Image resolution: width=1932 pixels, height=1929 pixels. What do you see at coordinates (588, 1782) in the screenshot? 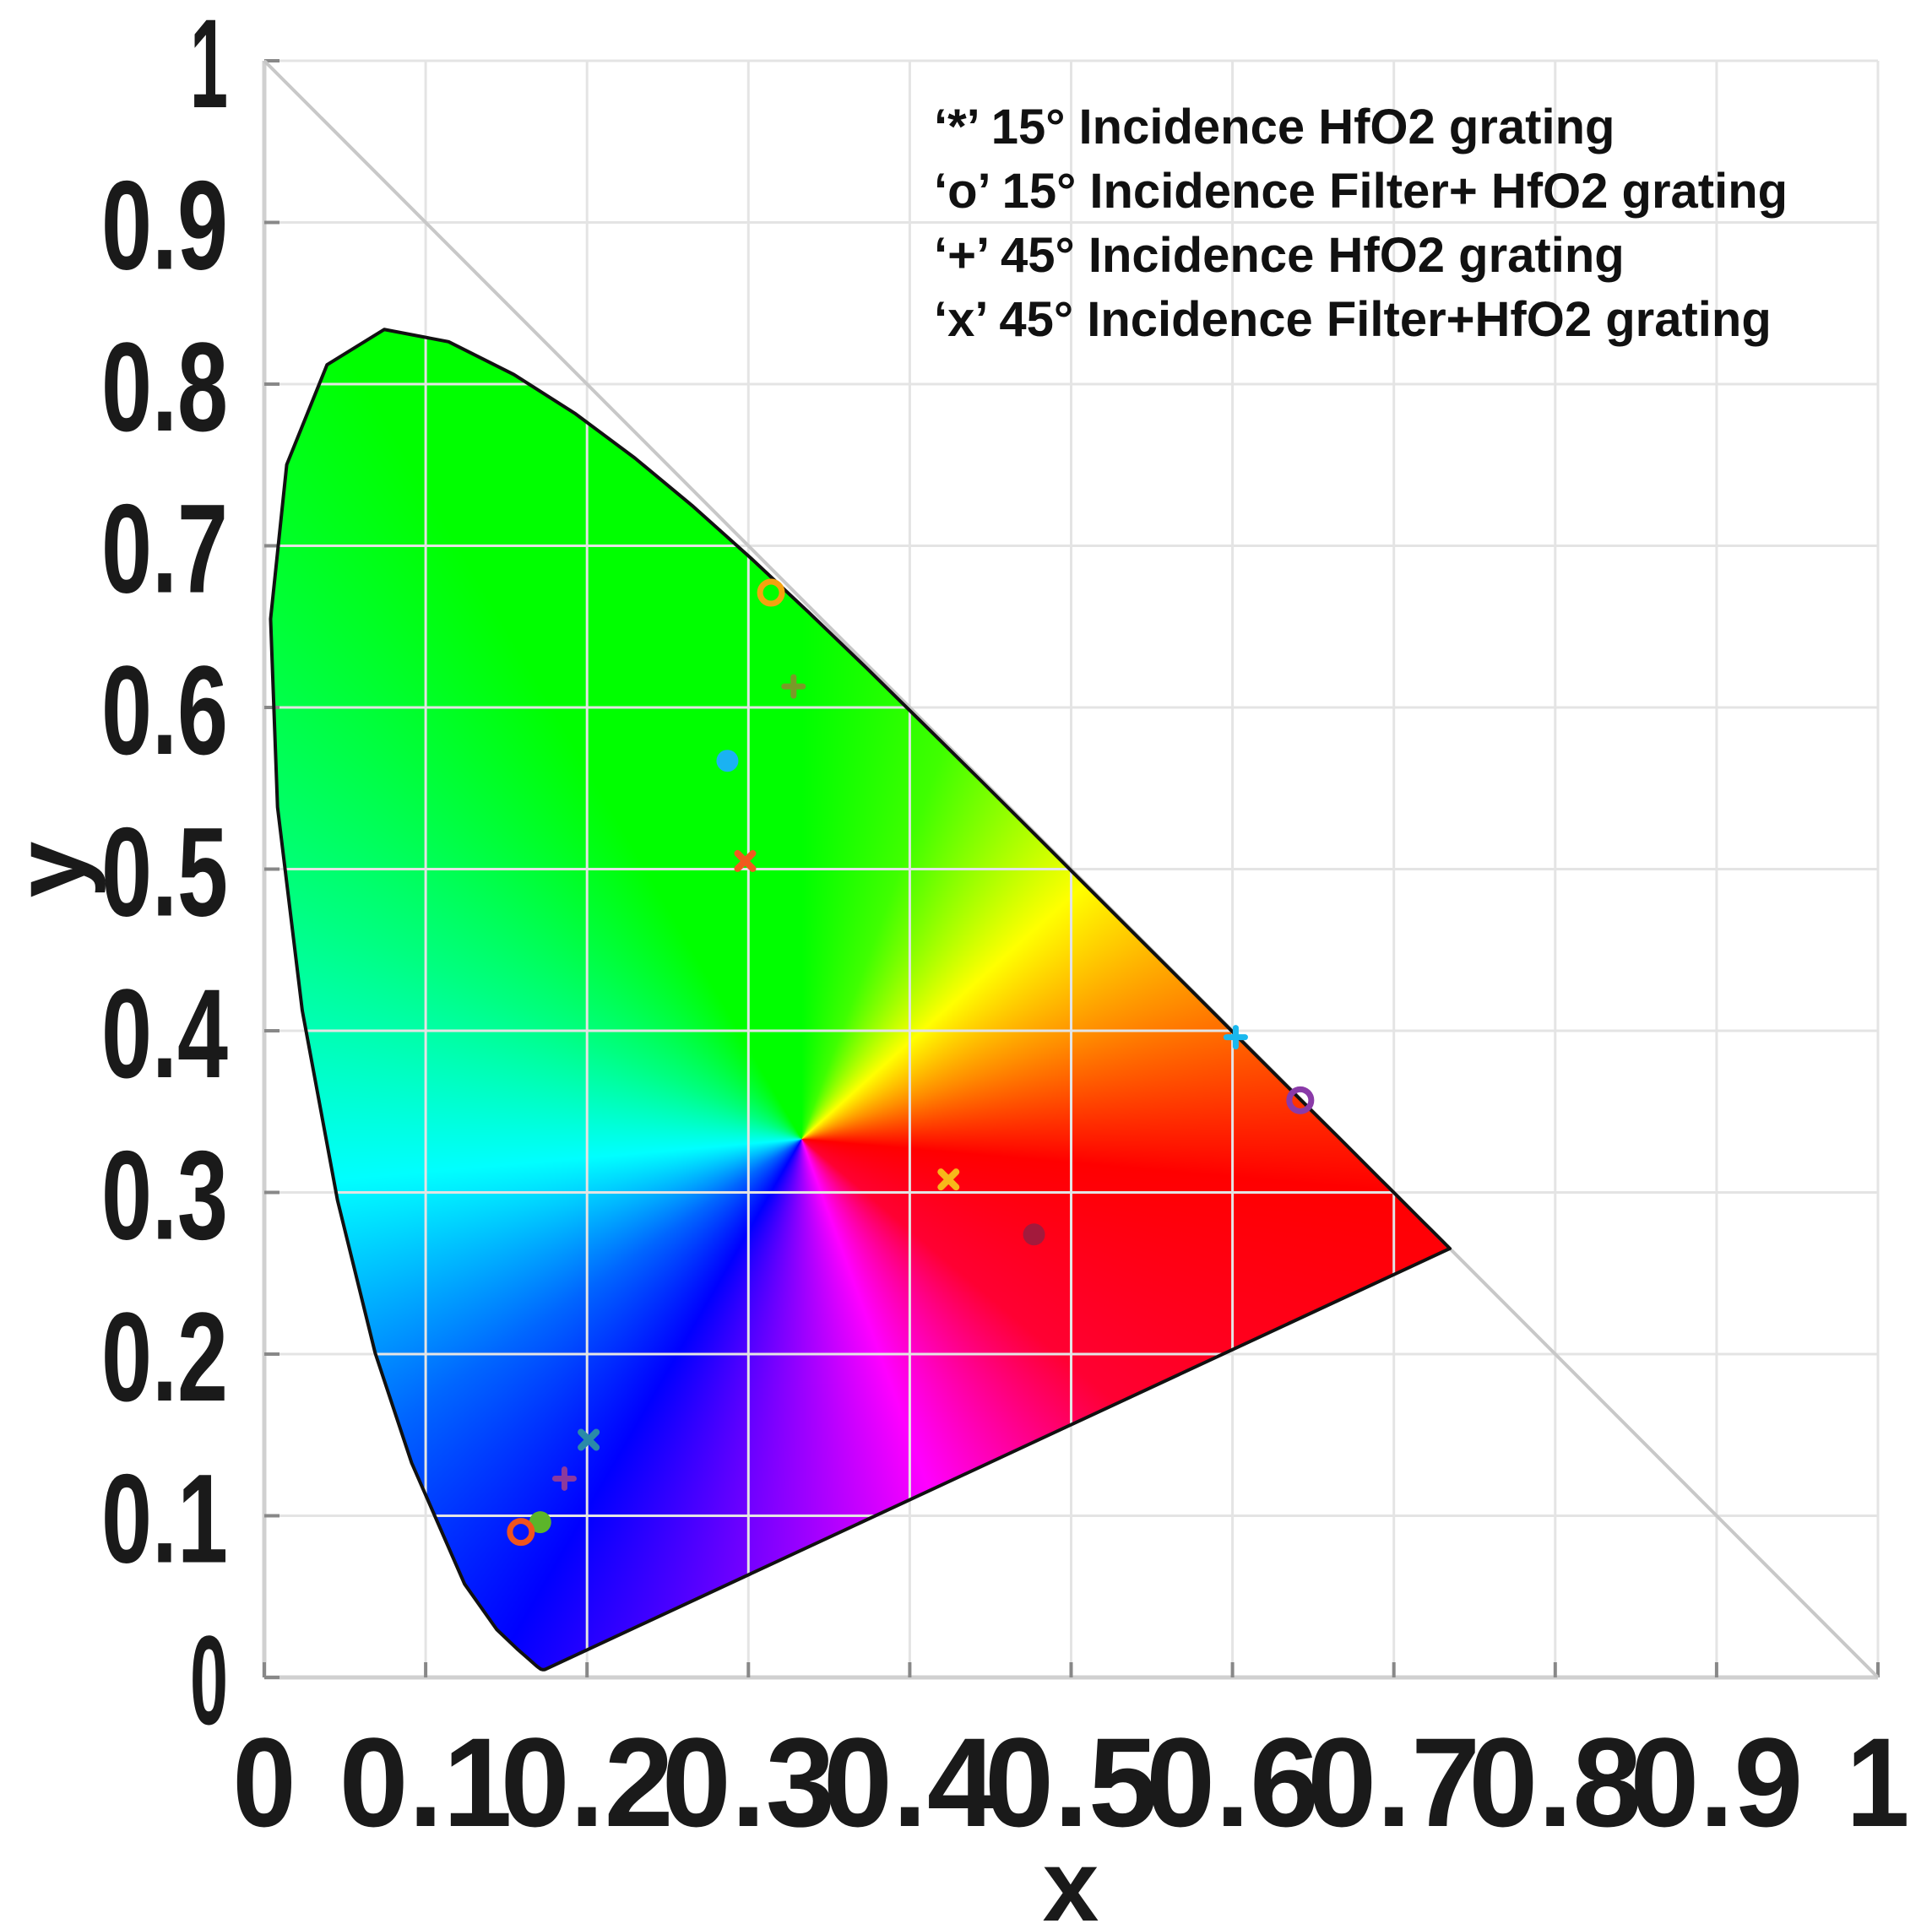
I see `x-tick-label: 0.2` at bounding box center [588, 1782].